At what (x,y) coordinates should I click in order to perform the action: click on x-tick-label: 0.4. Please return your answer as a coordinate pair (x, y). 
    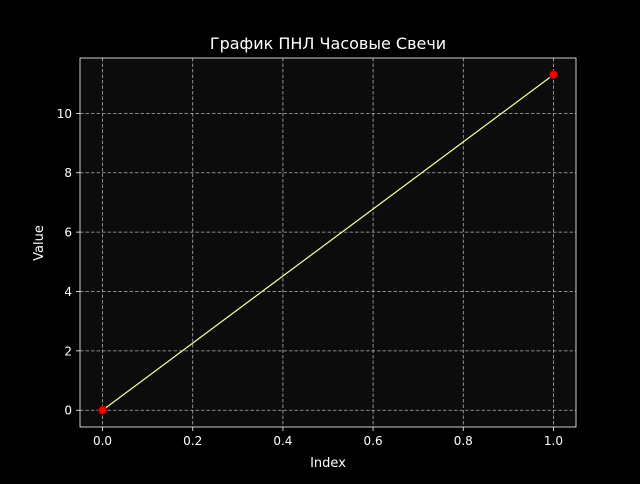
    Looking at the image, I should click on (282, 441).